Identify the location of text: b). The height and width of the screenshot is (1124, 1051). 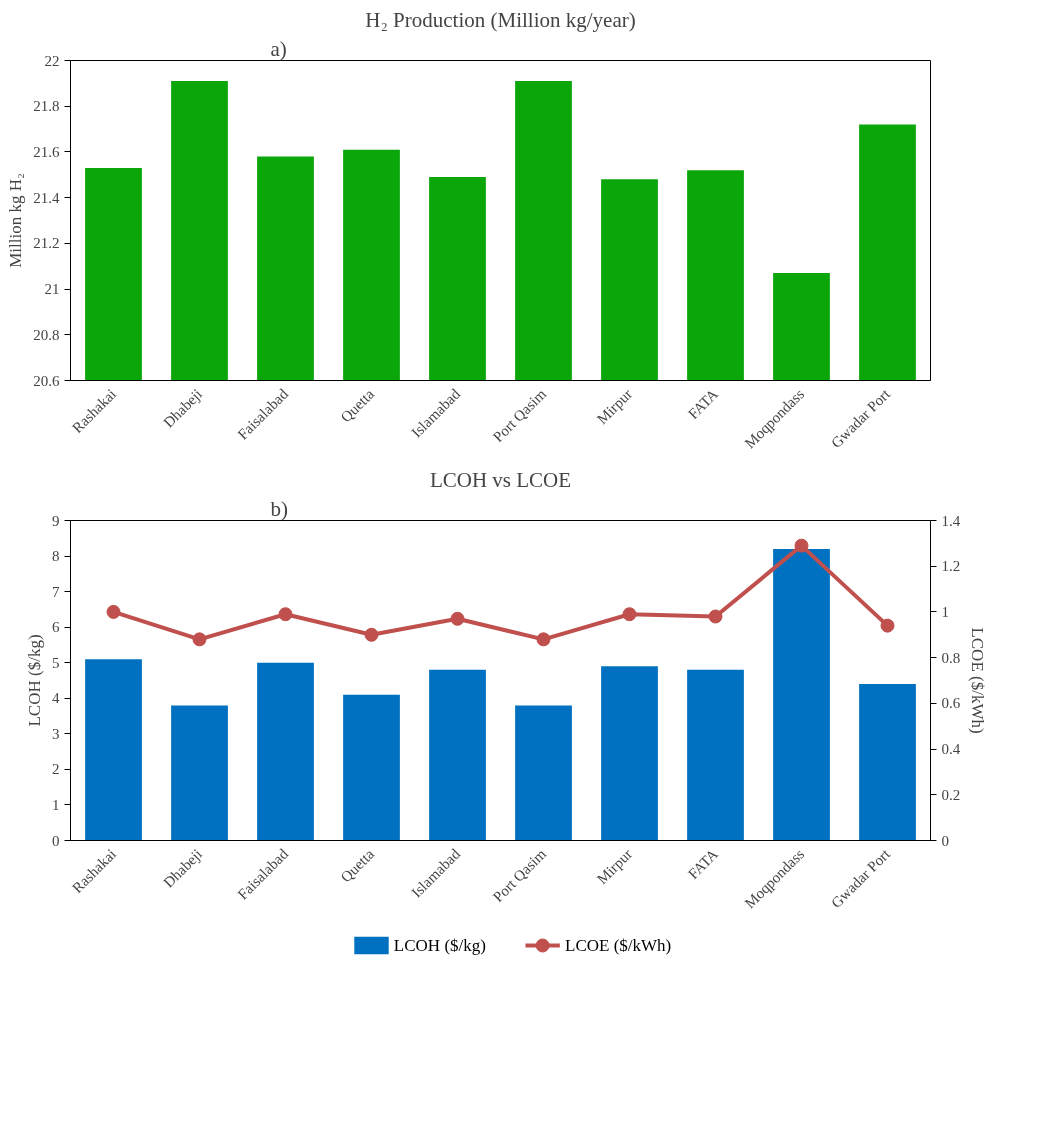
(279, 508).